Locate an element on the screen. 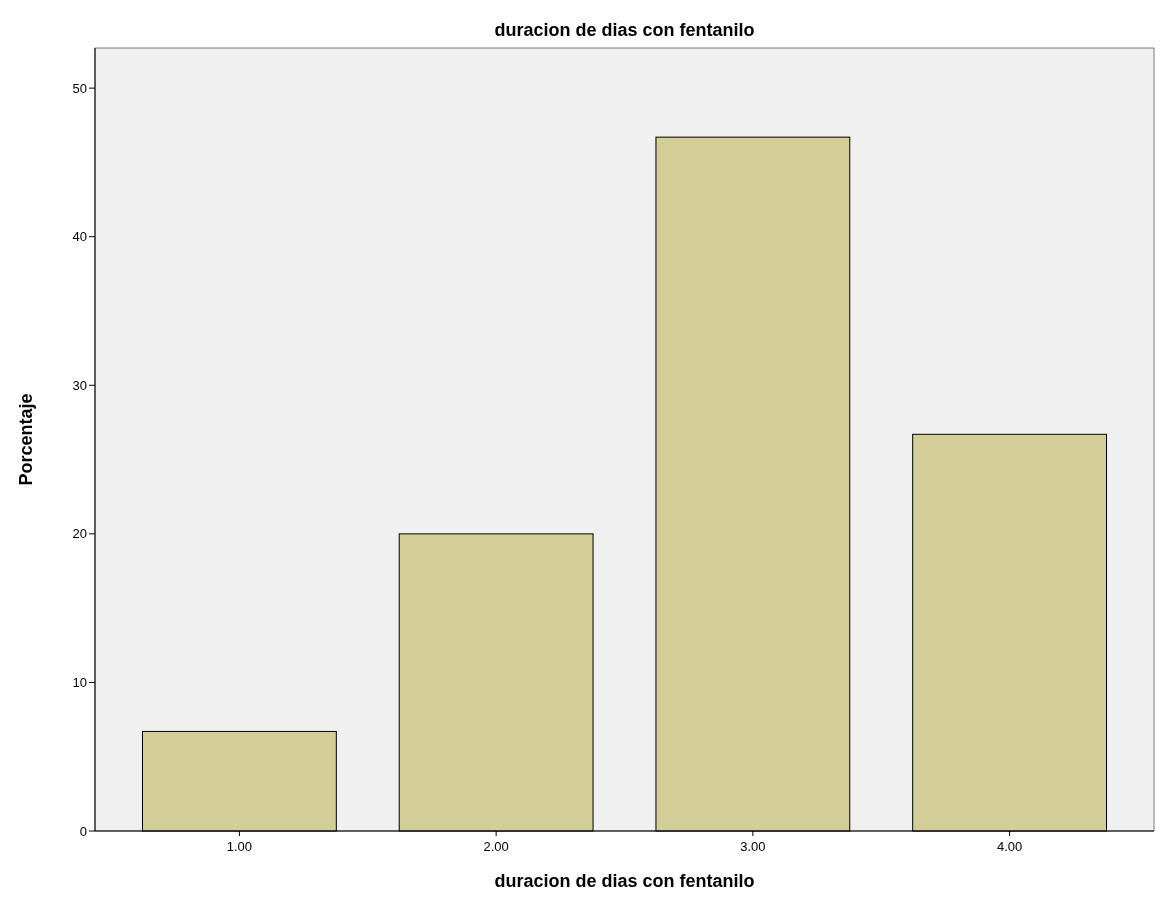  y-tick-label: 0 is located at coordinates (83, 831).